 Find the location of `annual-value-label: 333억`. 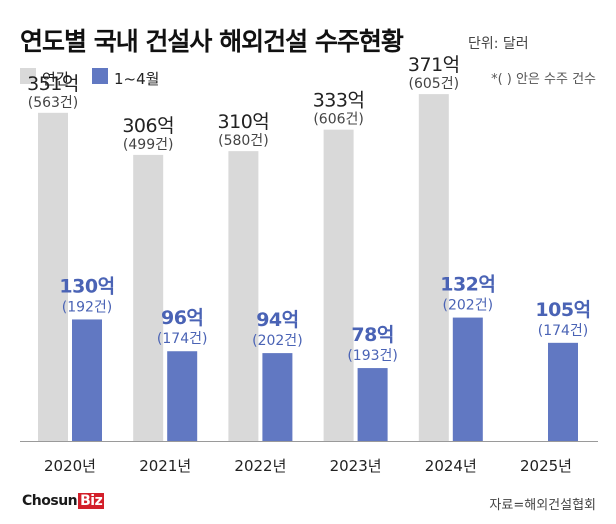

annual-value-label: 333억 is located at coordinates (339, 101).